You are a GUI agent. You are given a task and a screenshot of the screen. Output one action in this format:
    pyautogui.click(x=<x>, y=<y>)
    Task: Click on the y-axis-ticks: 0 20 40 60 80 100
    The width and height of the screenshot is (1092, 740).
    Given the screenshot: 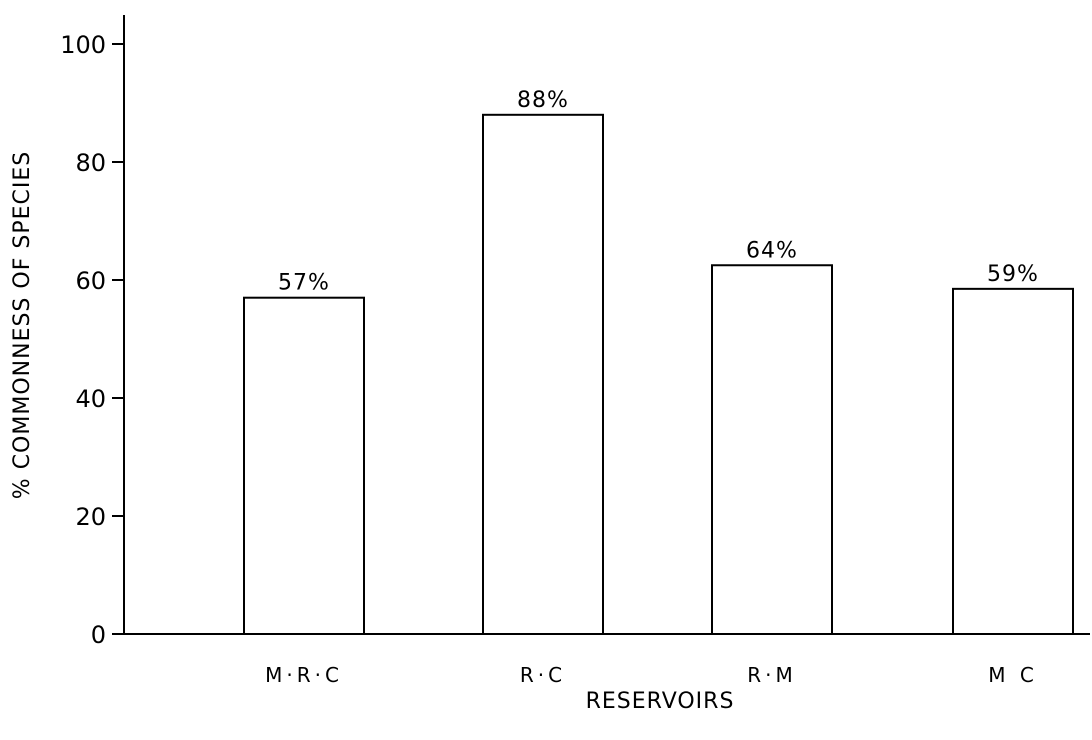 What is the action you would take?
    pyautogui.click(x=92, y=340)
    